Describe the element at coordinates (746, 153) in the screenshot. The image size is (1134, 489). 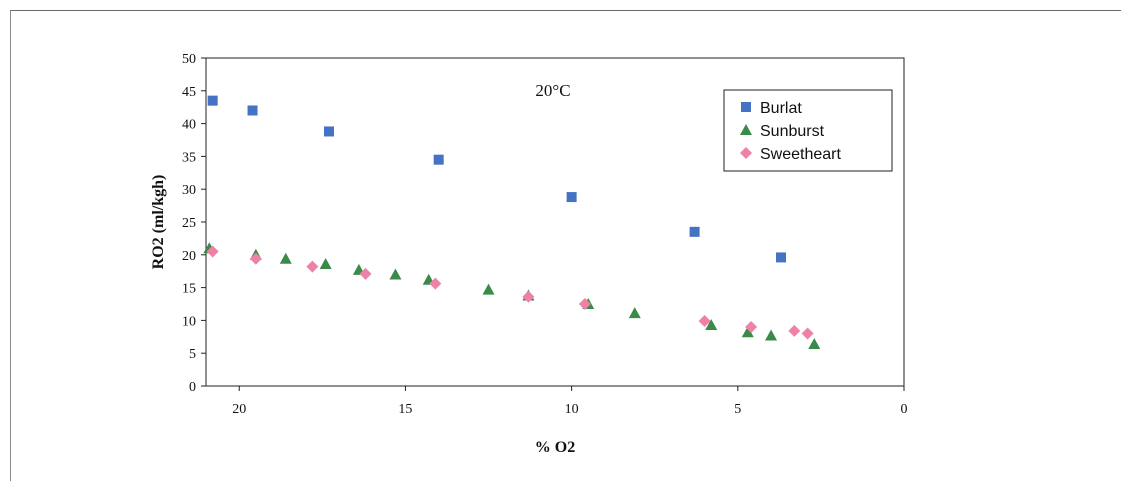
I see `legend-marker-sweetheart` at that location.